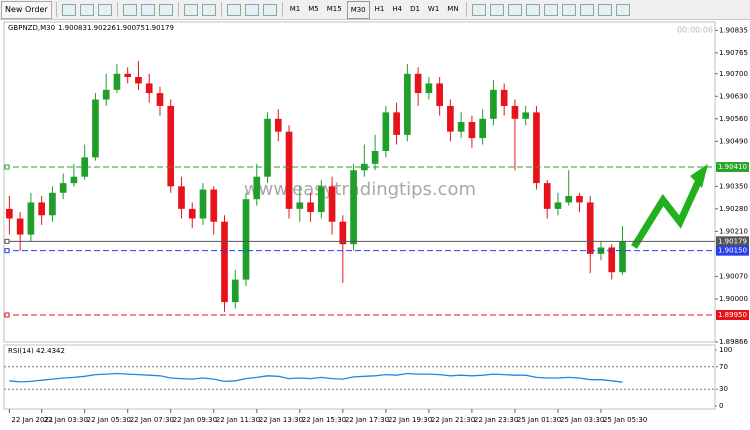  Describe the element at coordinates (453, 8) in the screenshot. I see `timeframe-button: MN` at that location.